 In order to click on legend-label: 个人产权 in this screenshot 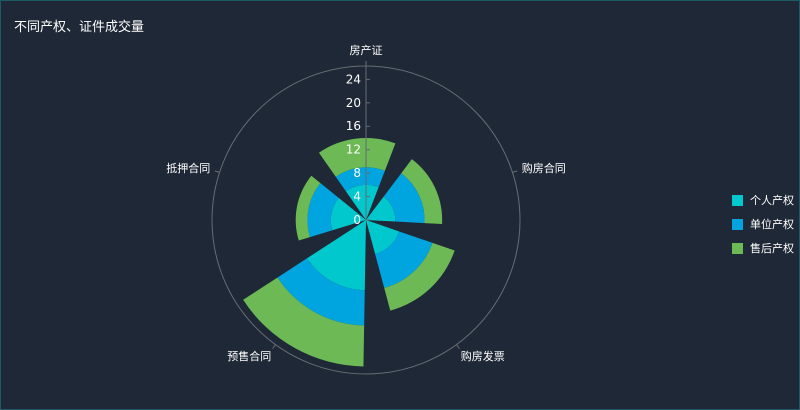, I will do `click(772, 200)`.